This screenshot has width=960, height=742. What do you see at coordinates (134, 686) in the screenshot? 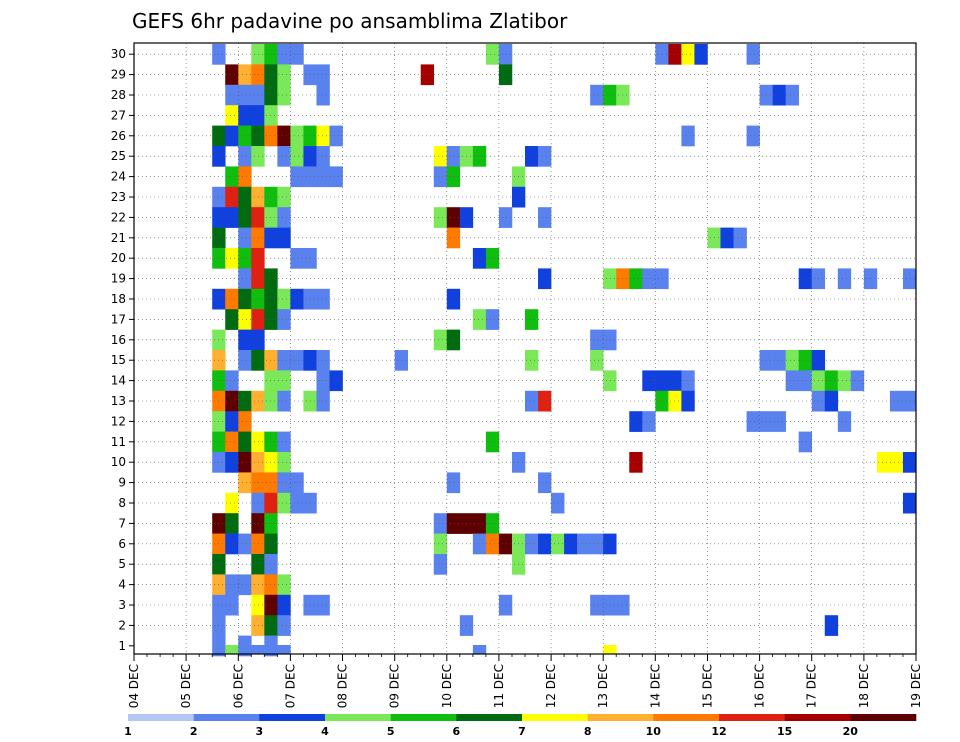
I see `x-tick-label: 04 DEC` at bounding box center [134, 686].